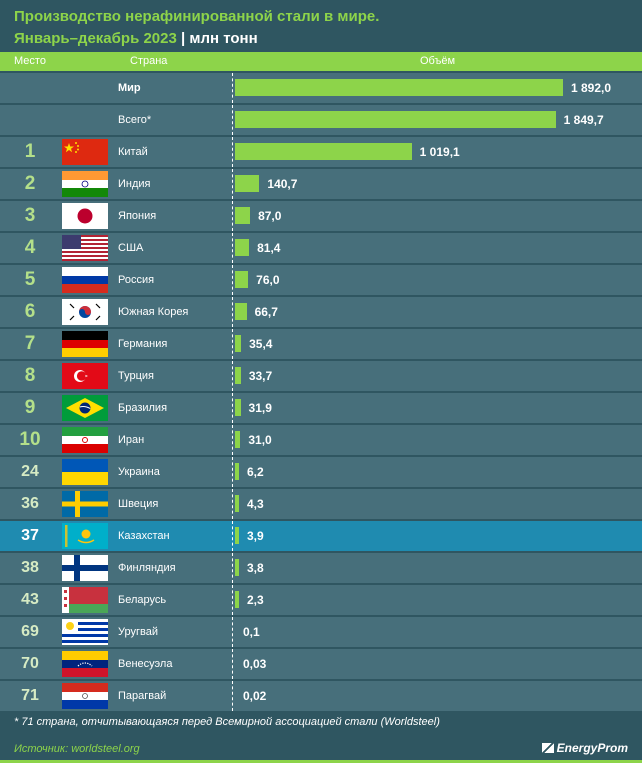 The width and height of the screenshot is (642, 763). I want to click on table-row: 70 Венесуэла 0,03, so click(321, 664).